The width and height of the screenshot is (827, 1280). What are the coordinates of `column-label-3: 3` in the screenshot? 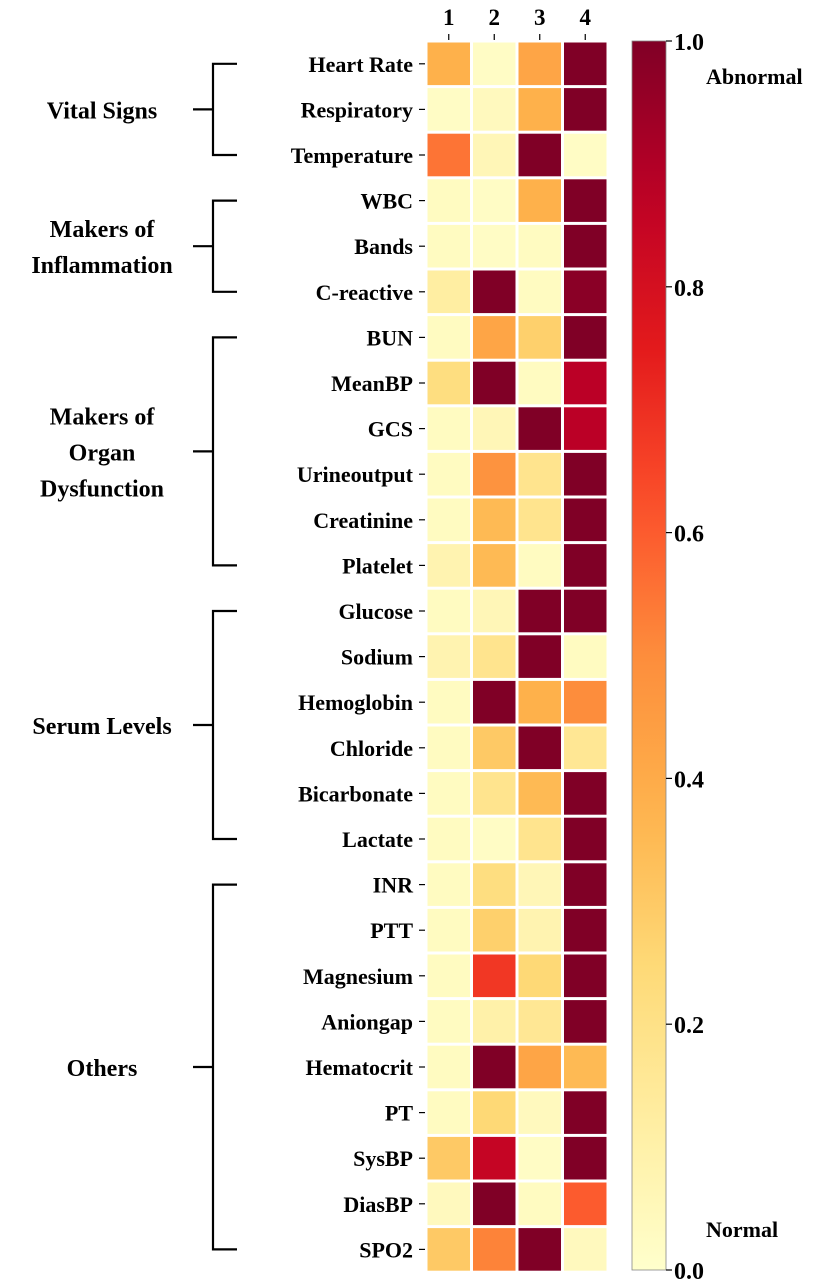 It's located at (540, 17).